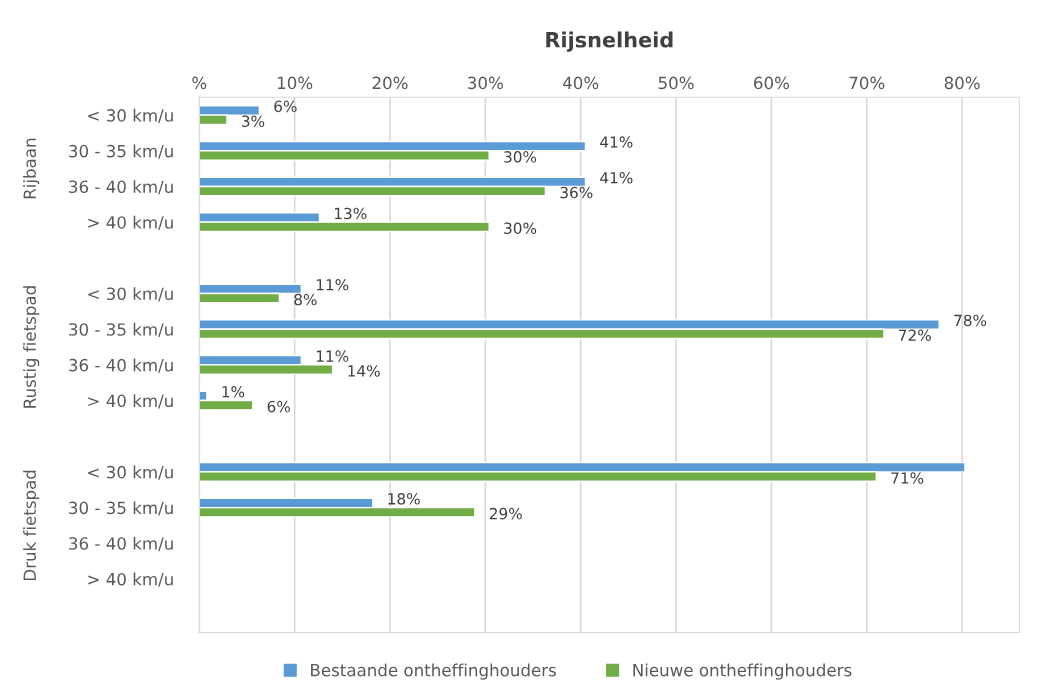  Describe the element at coordinates (580, 83) in the screenshot. I see `x-tick-label: 40%` at that location.